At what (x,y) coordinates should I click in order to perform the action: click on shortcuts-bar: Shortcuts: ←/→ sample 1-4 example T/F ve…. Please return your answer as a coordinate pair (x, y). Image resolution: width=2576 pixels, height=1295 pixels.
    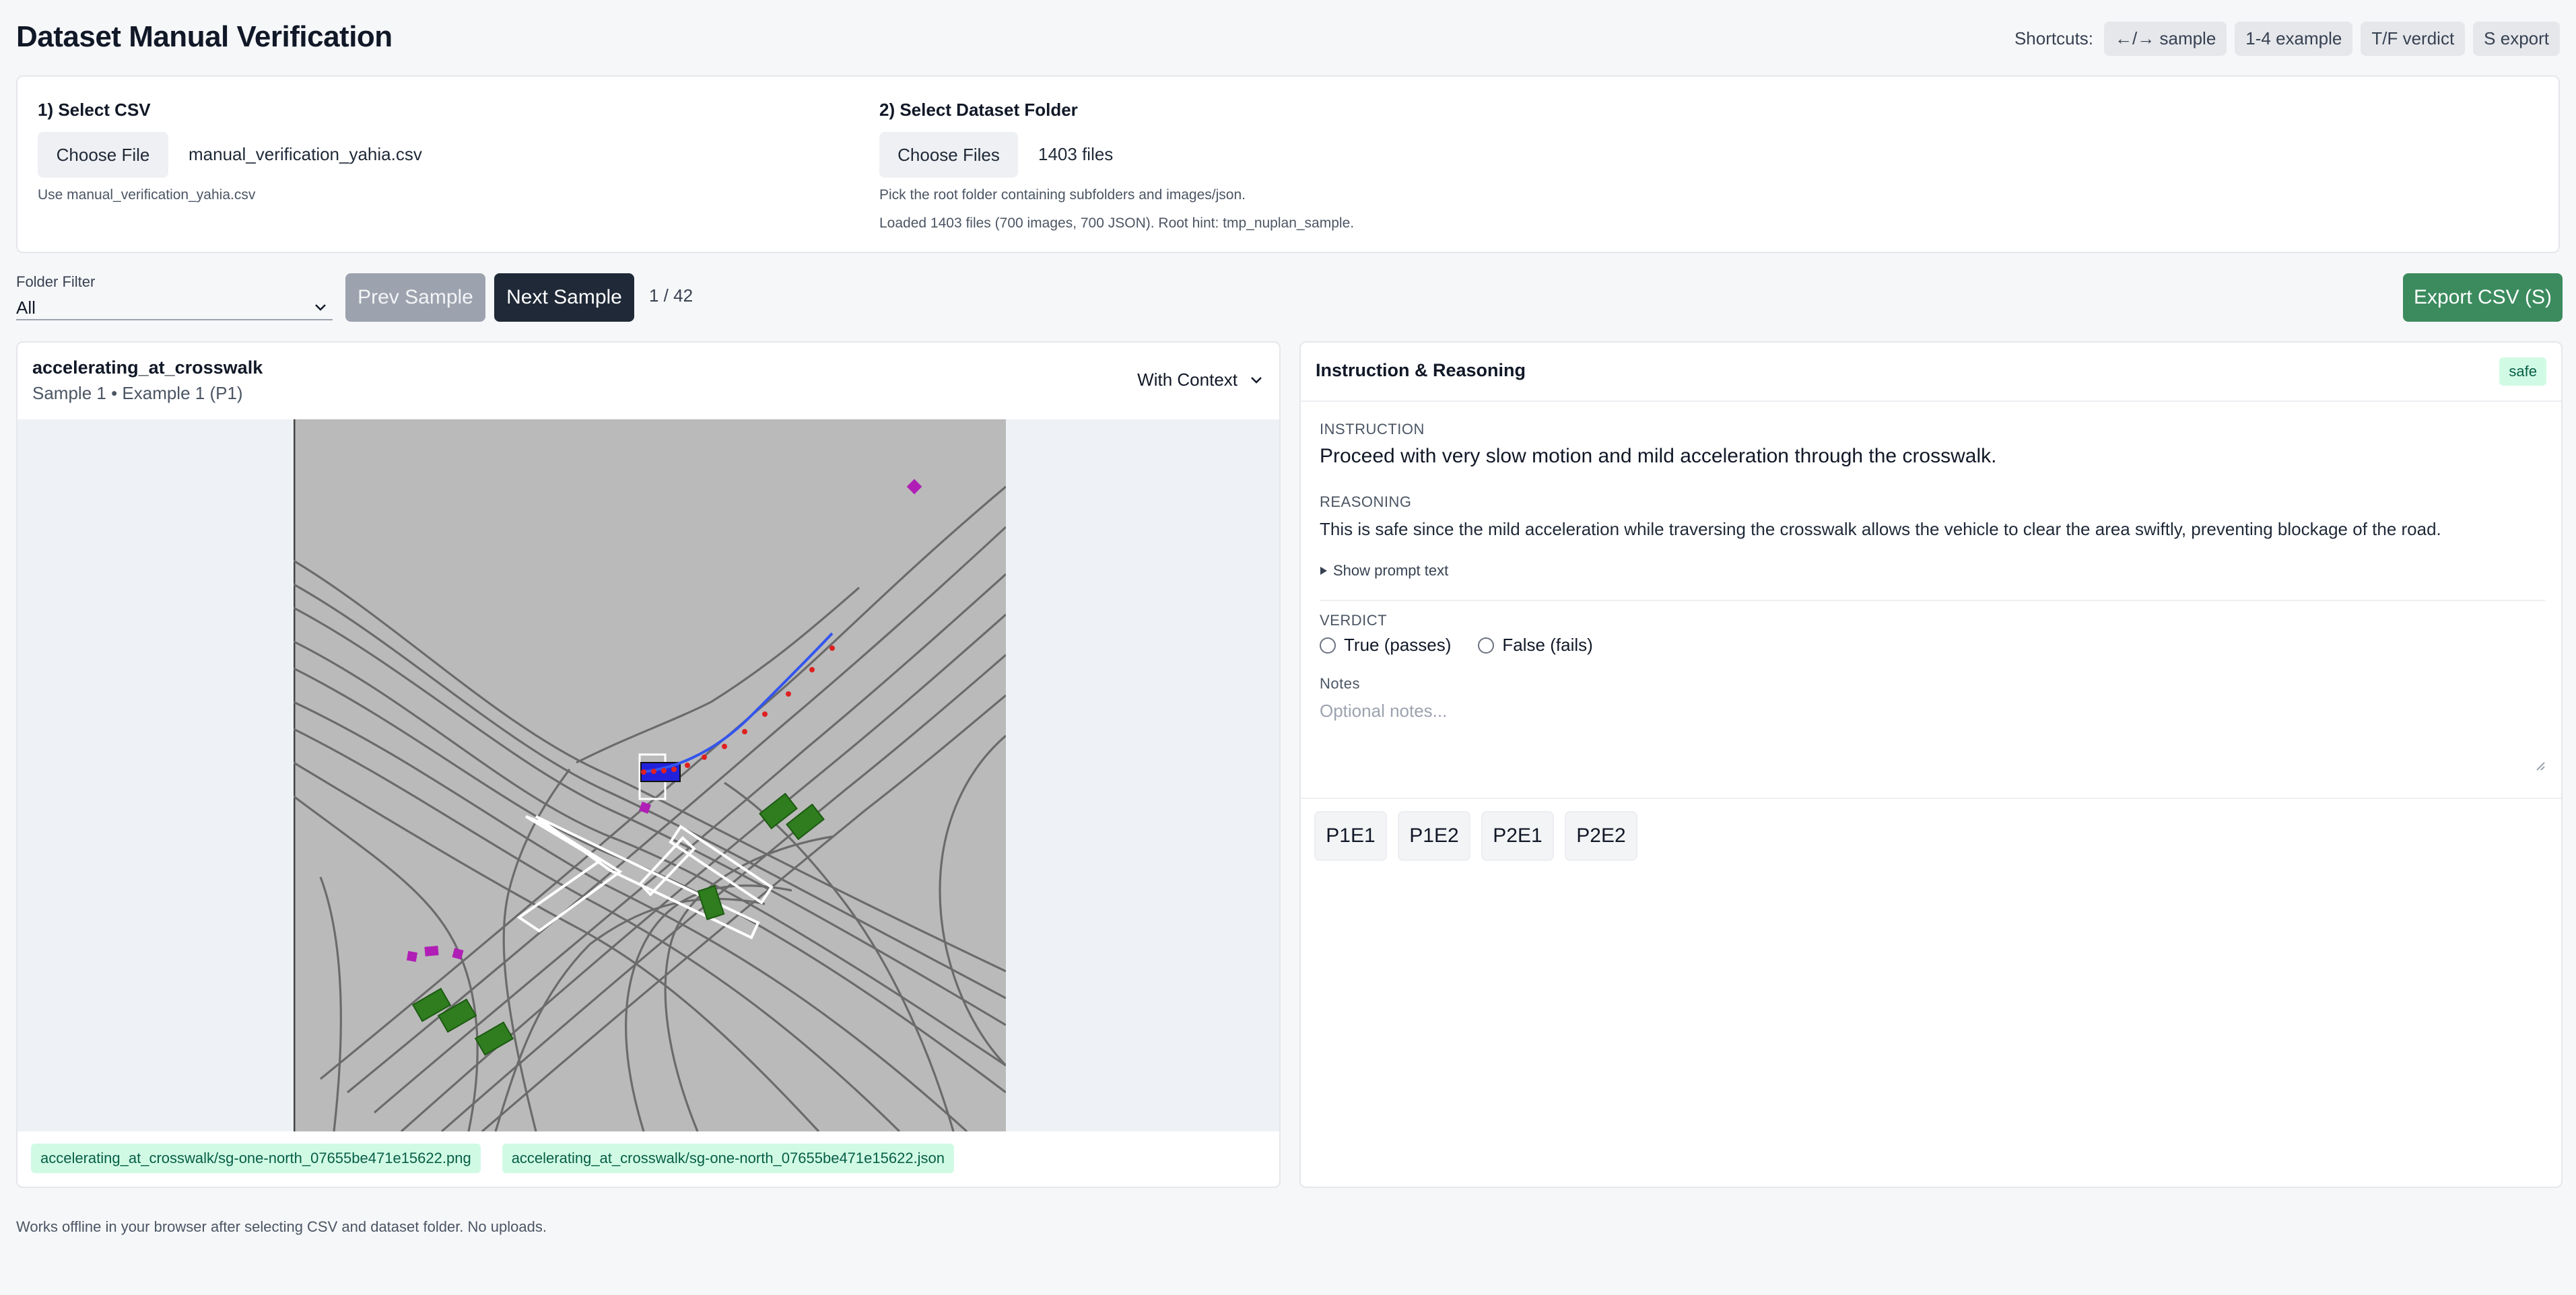
    Looking at the image, I should click on (2287, 39).